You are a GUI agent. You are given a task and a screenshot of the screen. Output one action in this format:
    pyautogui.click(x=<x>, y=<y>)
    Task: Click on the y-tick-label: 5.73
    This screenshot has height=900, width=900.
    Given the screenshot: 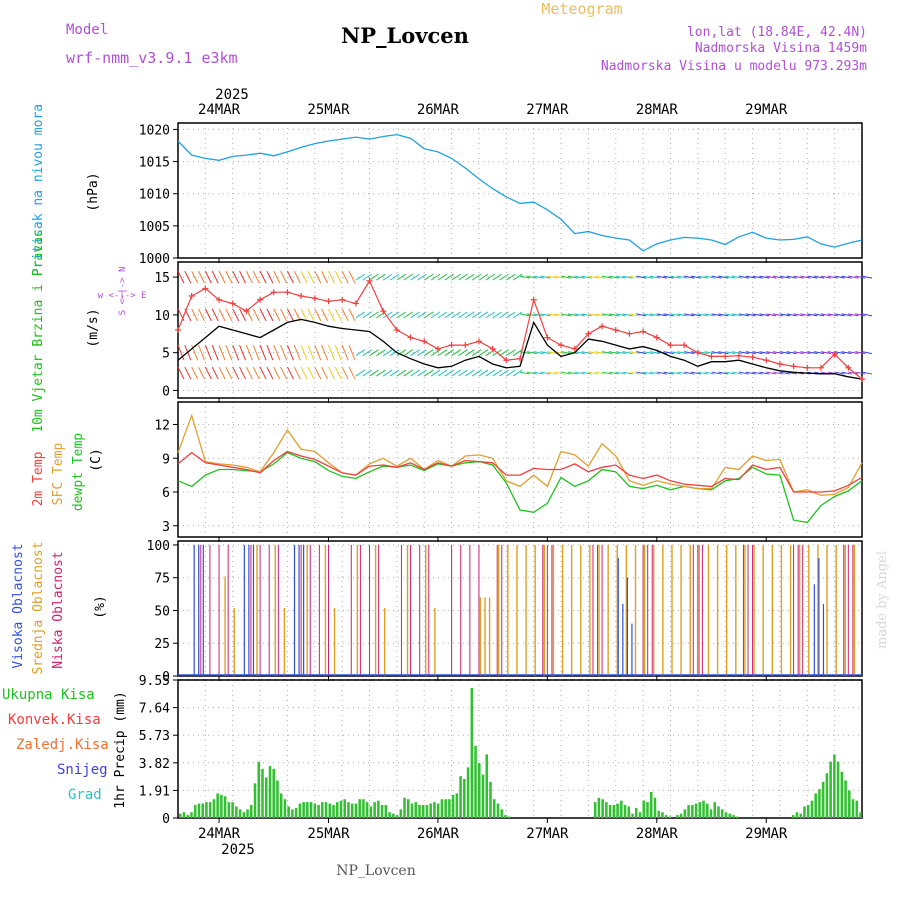 What is the action you would take?
    pyautogui.click(x=154, y=736)
    